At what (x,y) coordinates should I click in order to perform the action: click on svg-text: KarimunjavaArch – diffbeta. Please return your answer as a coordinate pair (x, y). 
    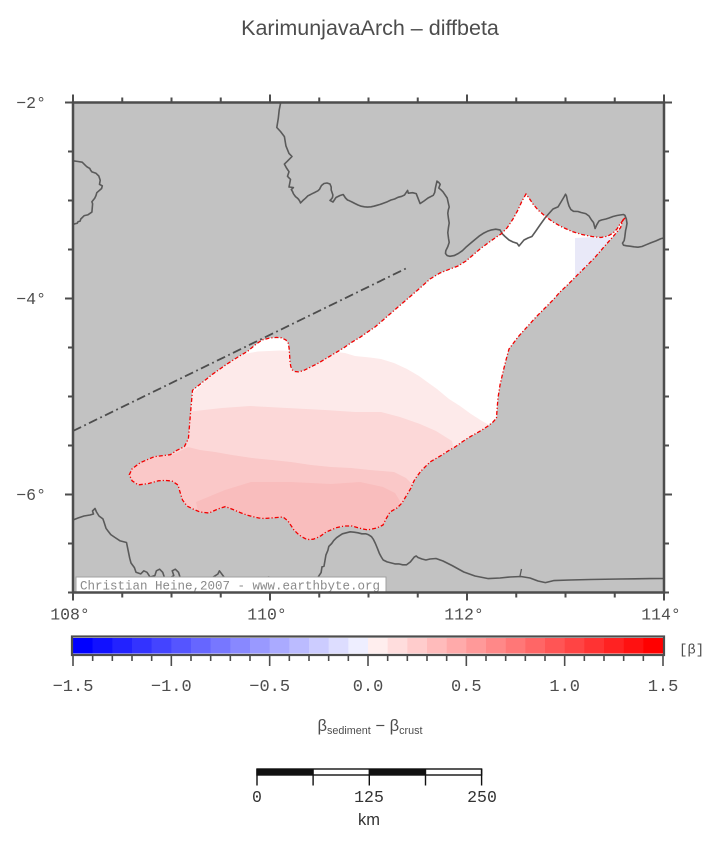
    Looking at the image, I should click on (370, 28).